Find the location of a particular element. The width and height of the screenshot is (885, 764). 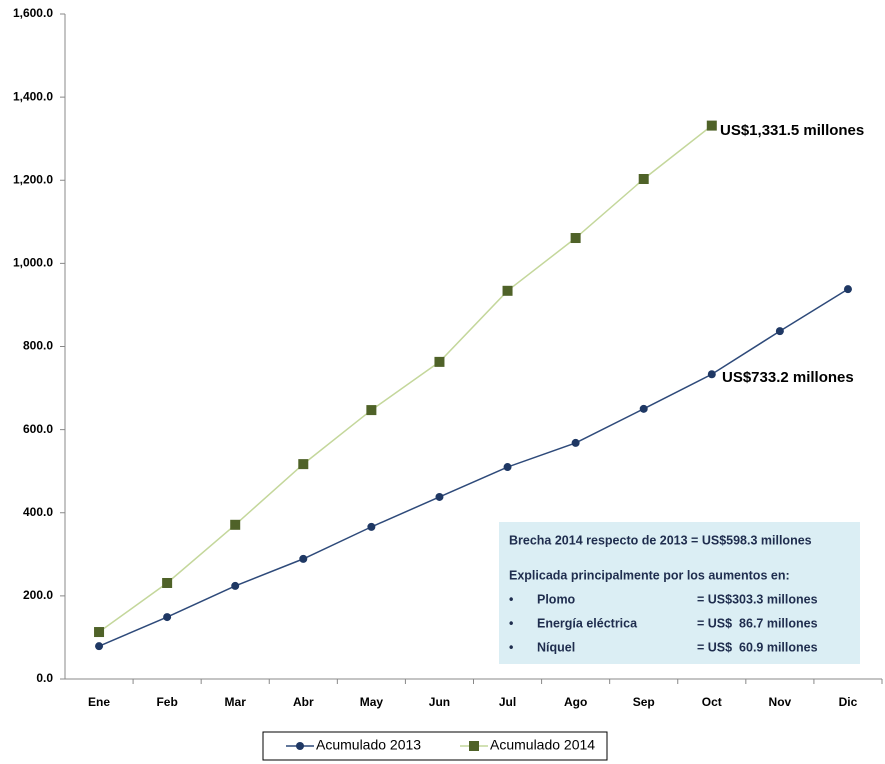

y-tick-label: 400.0 is located at coordinates (38, 512).